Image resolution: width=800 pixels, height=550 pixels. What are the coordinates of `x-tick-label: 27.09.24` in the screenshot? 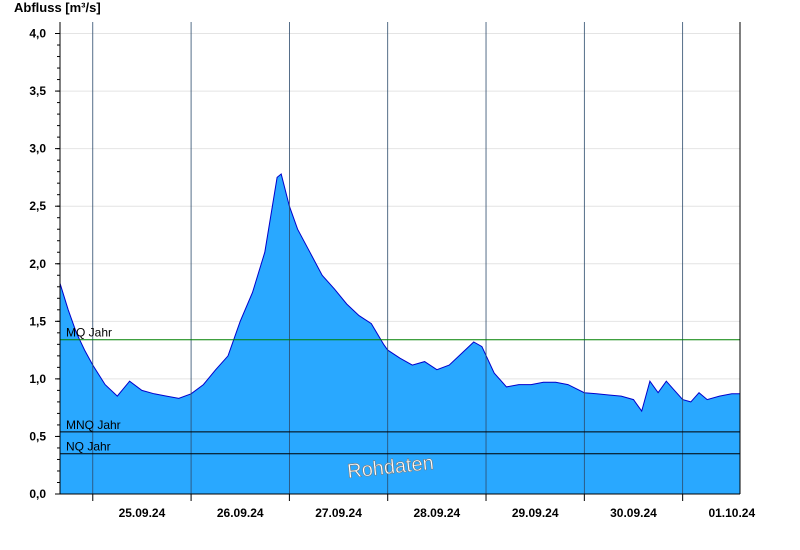 It's located at (338, 513).